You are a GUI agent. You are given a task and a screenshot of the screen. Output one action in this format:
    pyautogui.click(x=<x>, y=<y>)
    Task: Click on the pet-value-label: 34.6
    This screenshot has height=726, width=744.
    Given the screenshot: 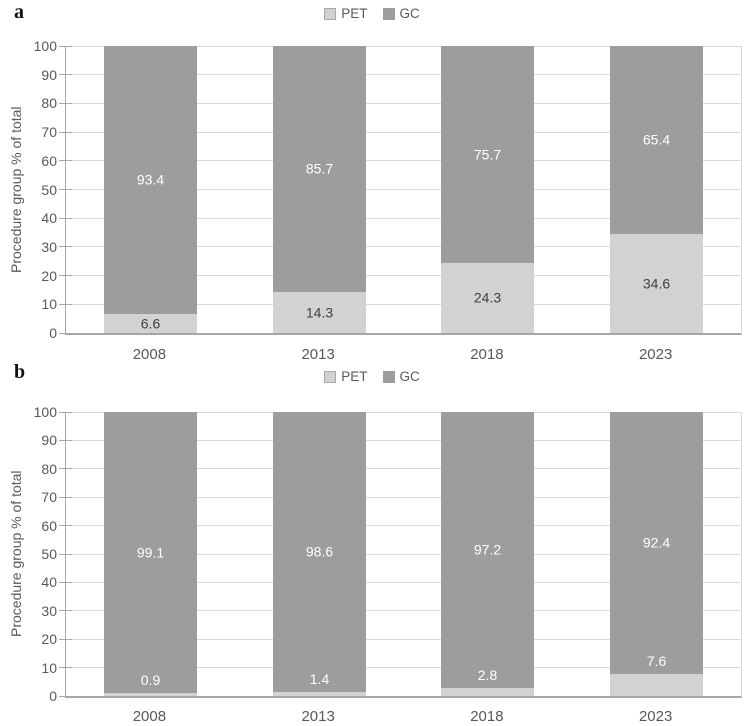 What is the action you would take?
    pyautogui.click(x=656, y=283)
    